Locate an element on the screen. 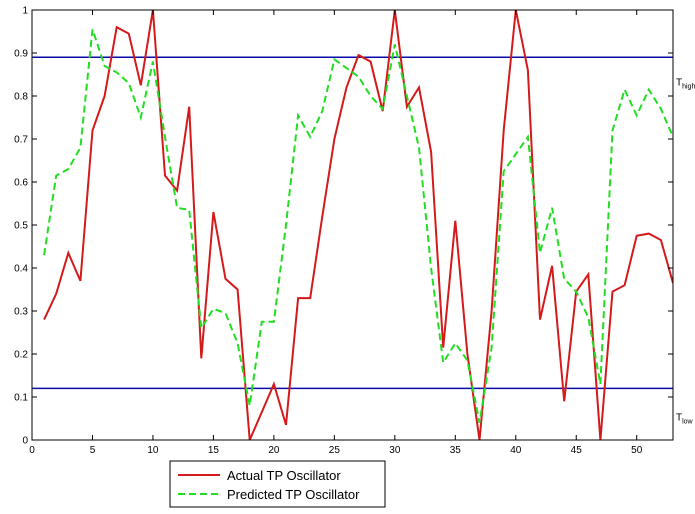  legend-box is located at coordinates (277, 484).